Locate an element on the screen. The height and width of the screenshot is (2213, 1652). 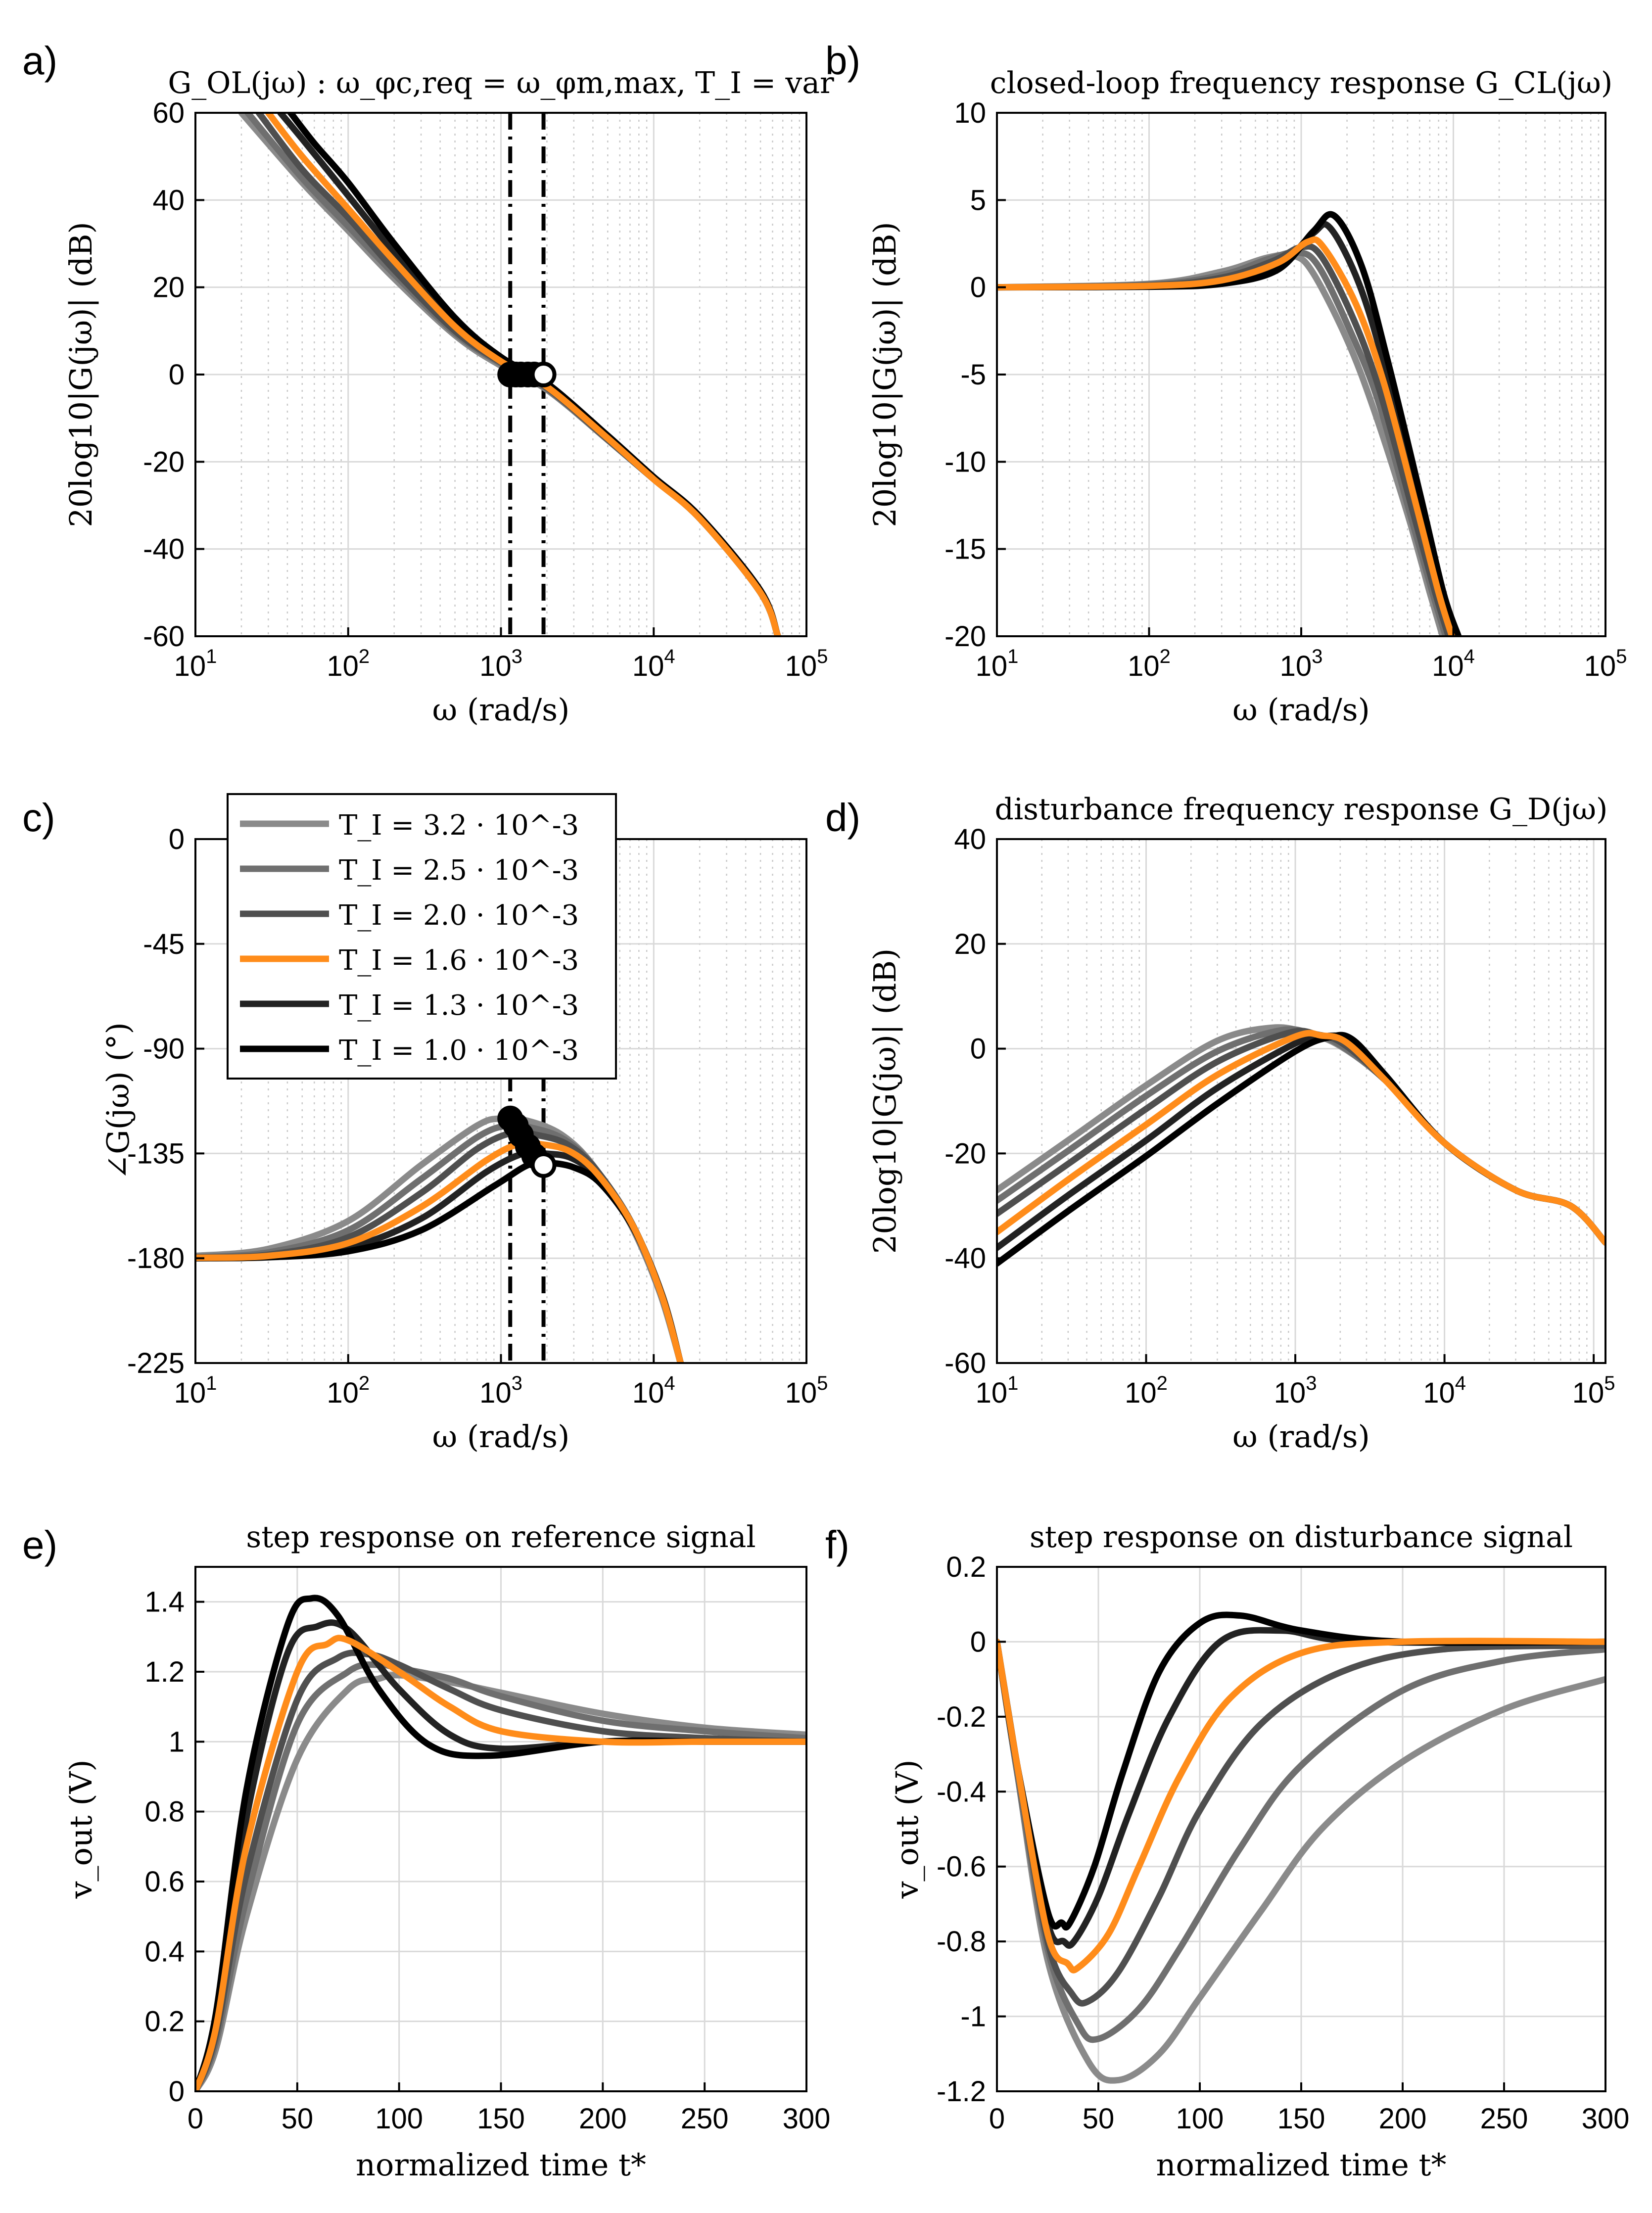
y-tick-label: -5 is located at coordinates (973, 375).